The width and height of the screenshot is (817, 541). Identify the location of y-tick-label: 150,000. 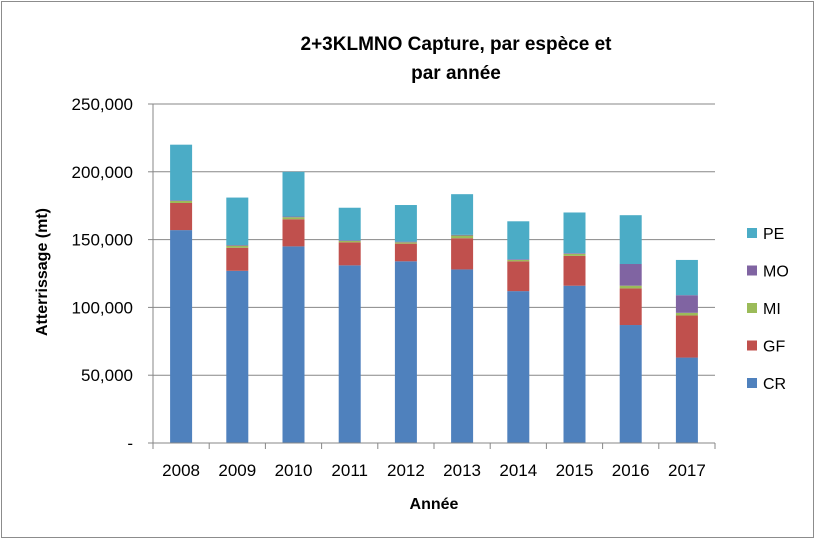
(102, 240).